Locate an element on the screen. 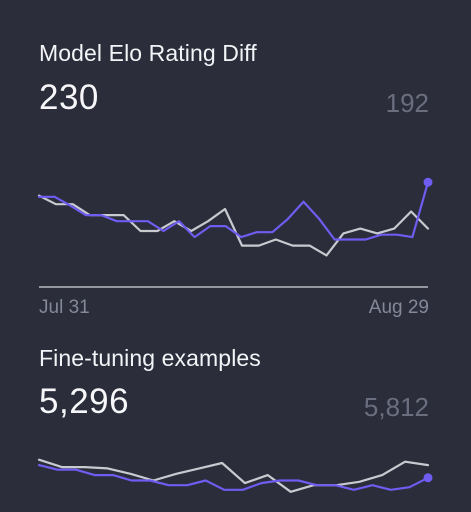 Image resolution: width=471 pixels, height=512 pixels. metric-title: Fine-tuning examples is located at coordinates (150, 358).